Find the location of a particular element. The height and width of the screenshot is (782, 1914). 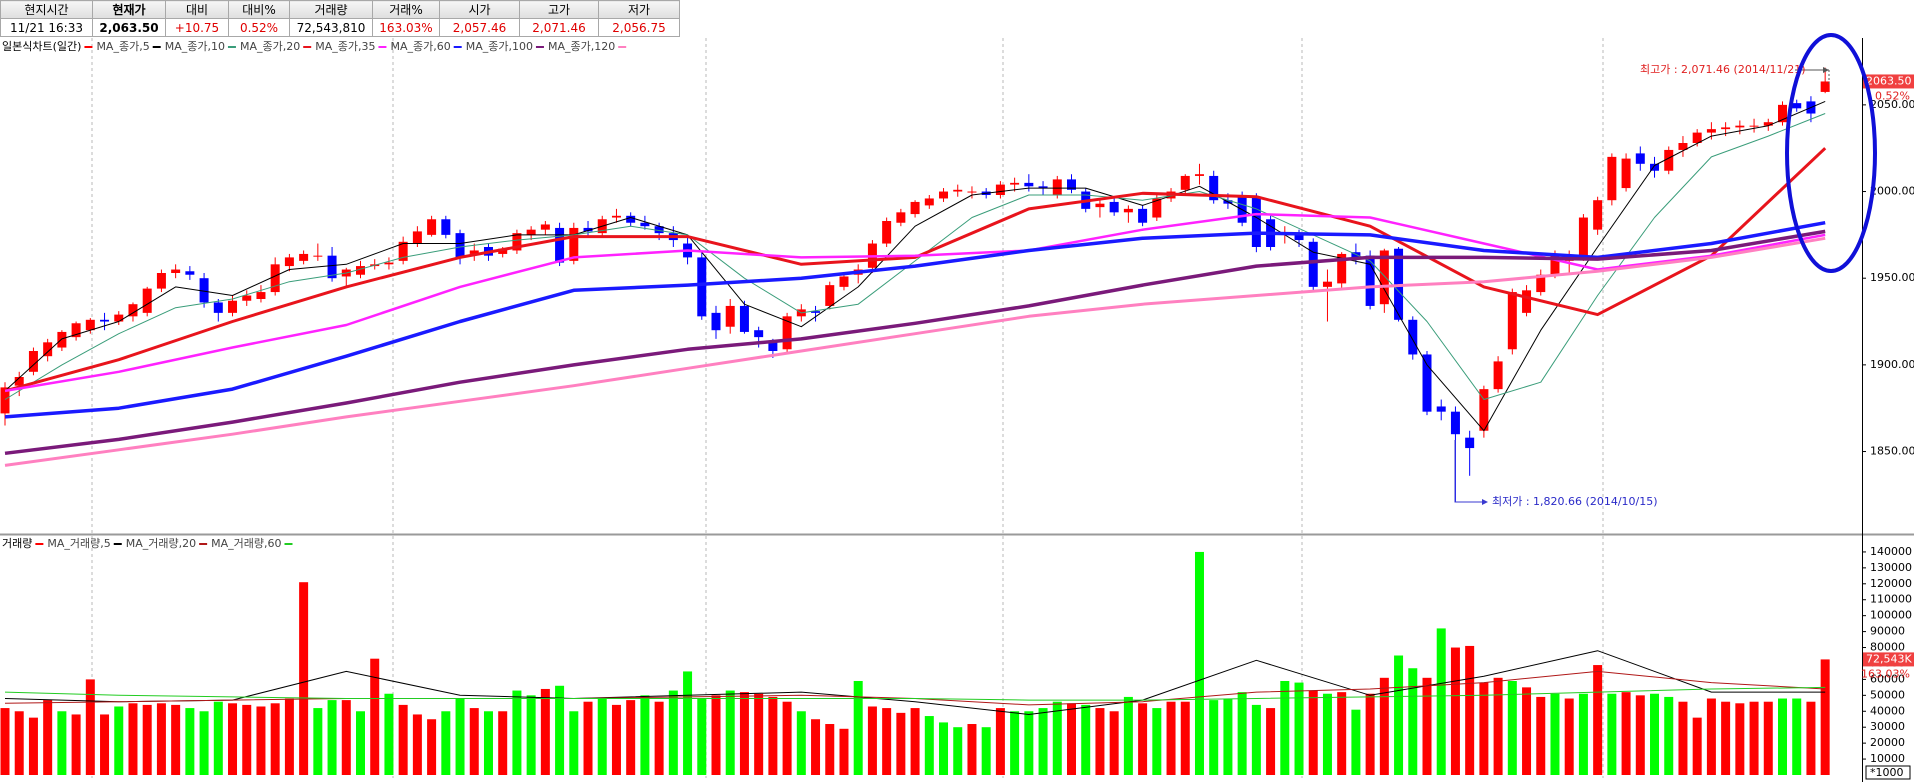

current-value-label: 72,543K is located at coordinates (1889, 658).